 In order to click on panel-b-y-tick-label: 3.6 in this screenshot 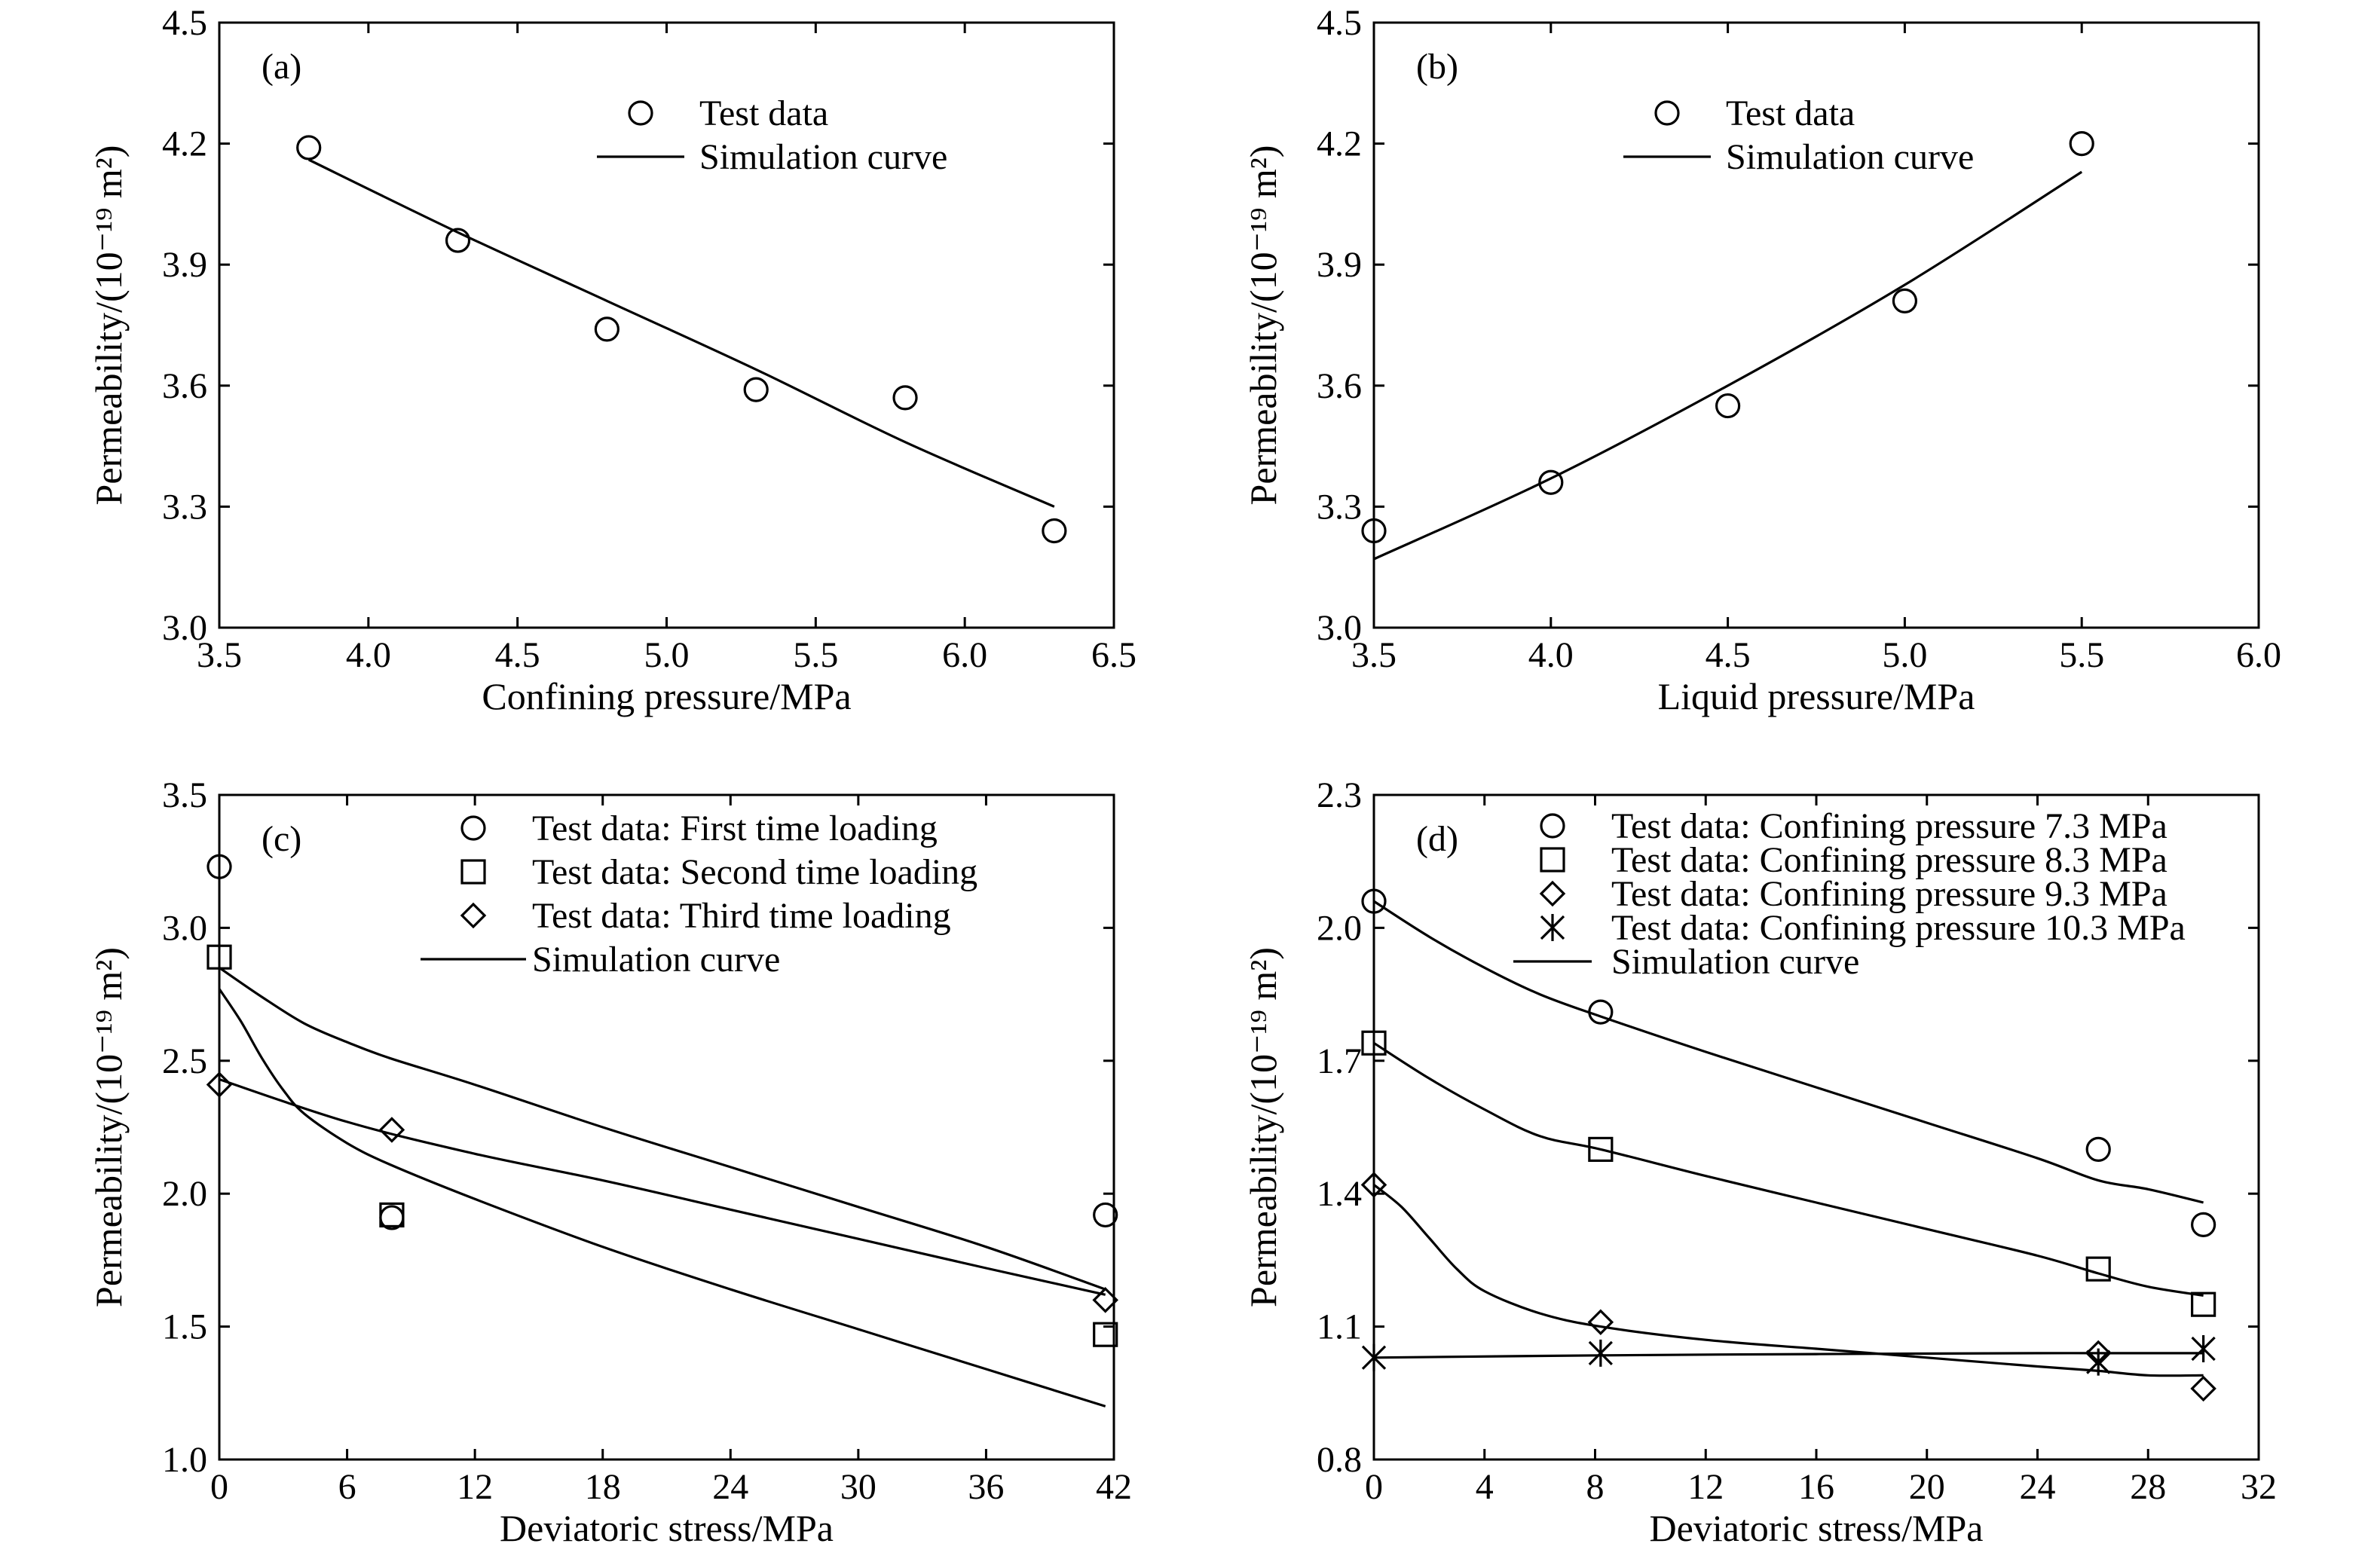, I will do `click(1340, 386)`.